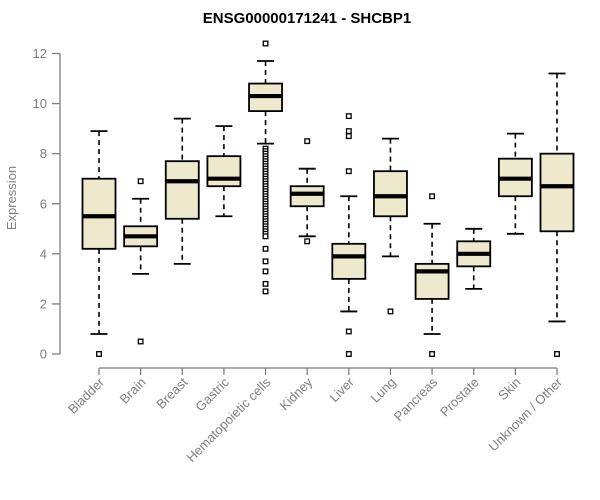 The image size is (600, 500). Describe the element at coordinates (86, 395) in the screenshot. I see `x-tick-label-bladder: Bladder` at that location.